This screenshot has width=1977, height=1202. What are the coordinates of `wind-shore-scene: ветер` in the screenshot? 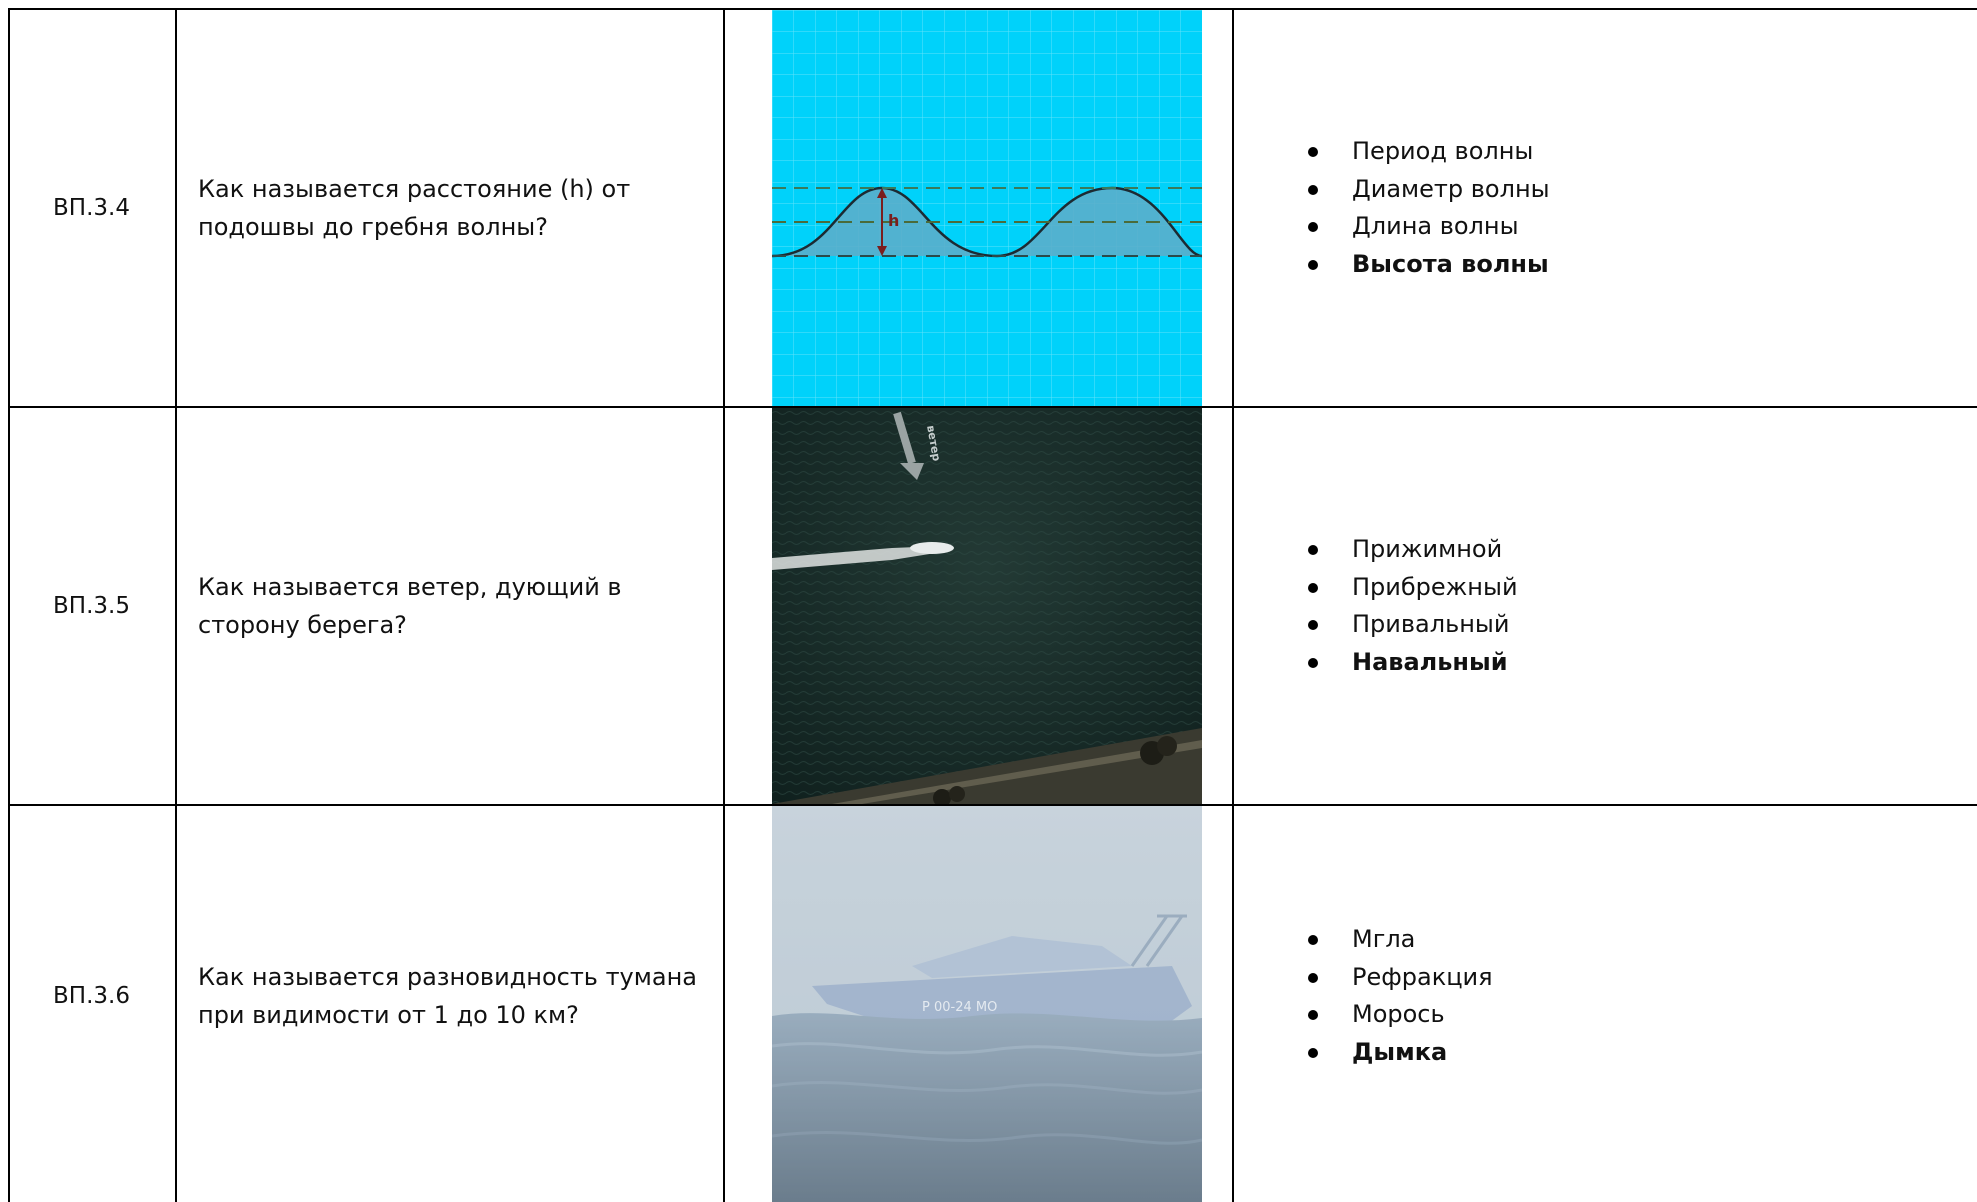 It's located at (987, 606).